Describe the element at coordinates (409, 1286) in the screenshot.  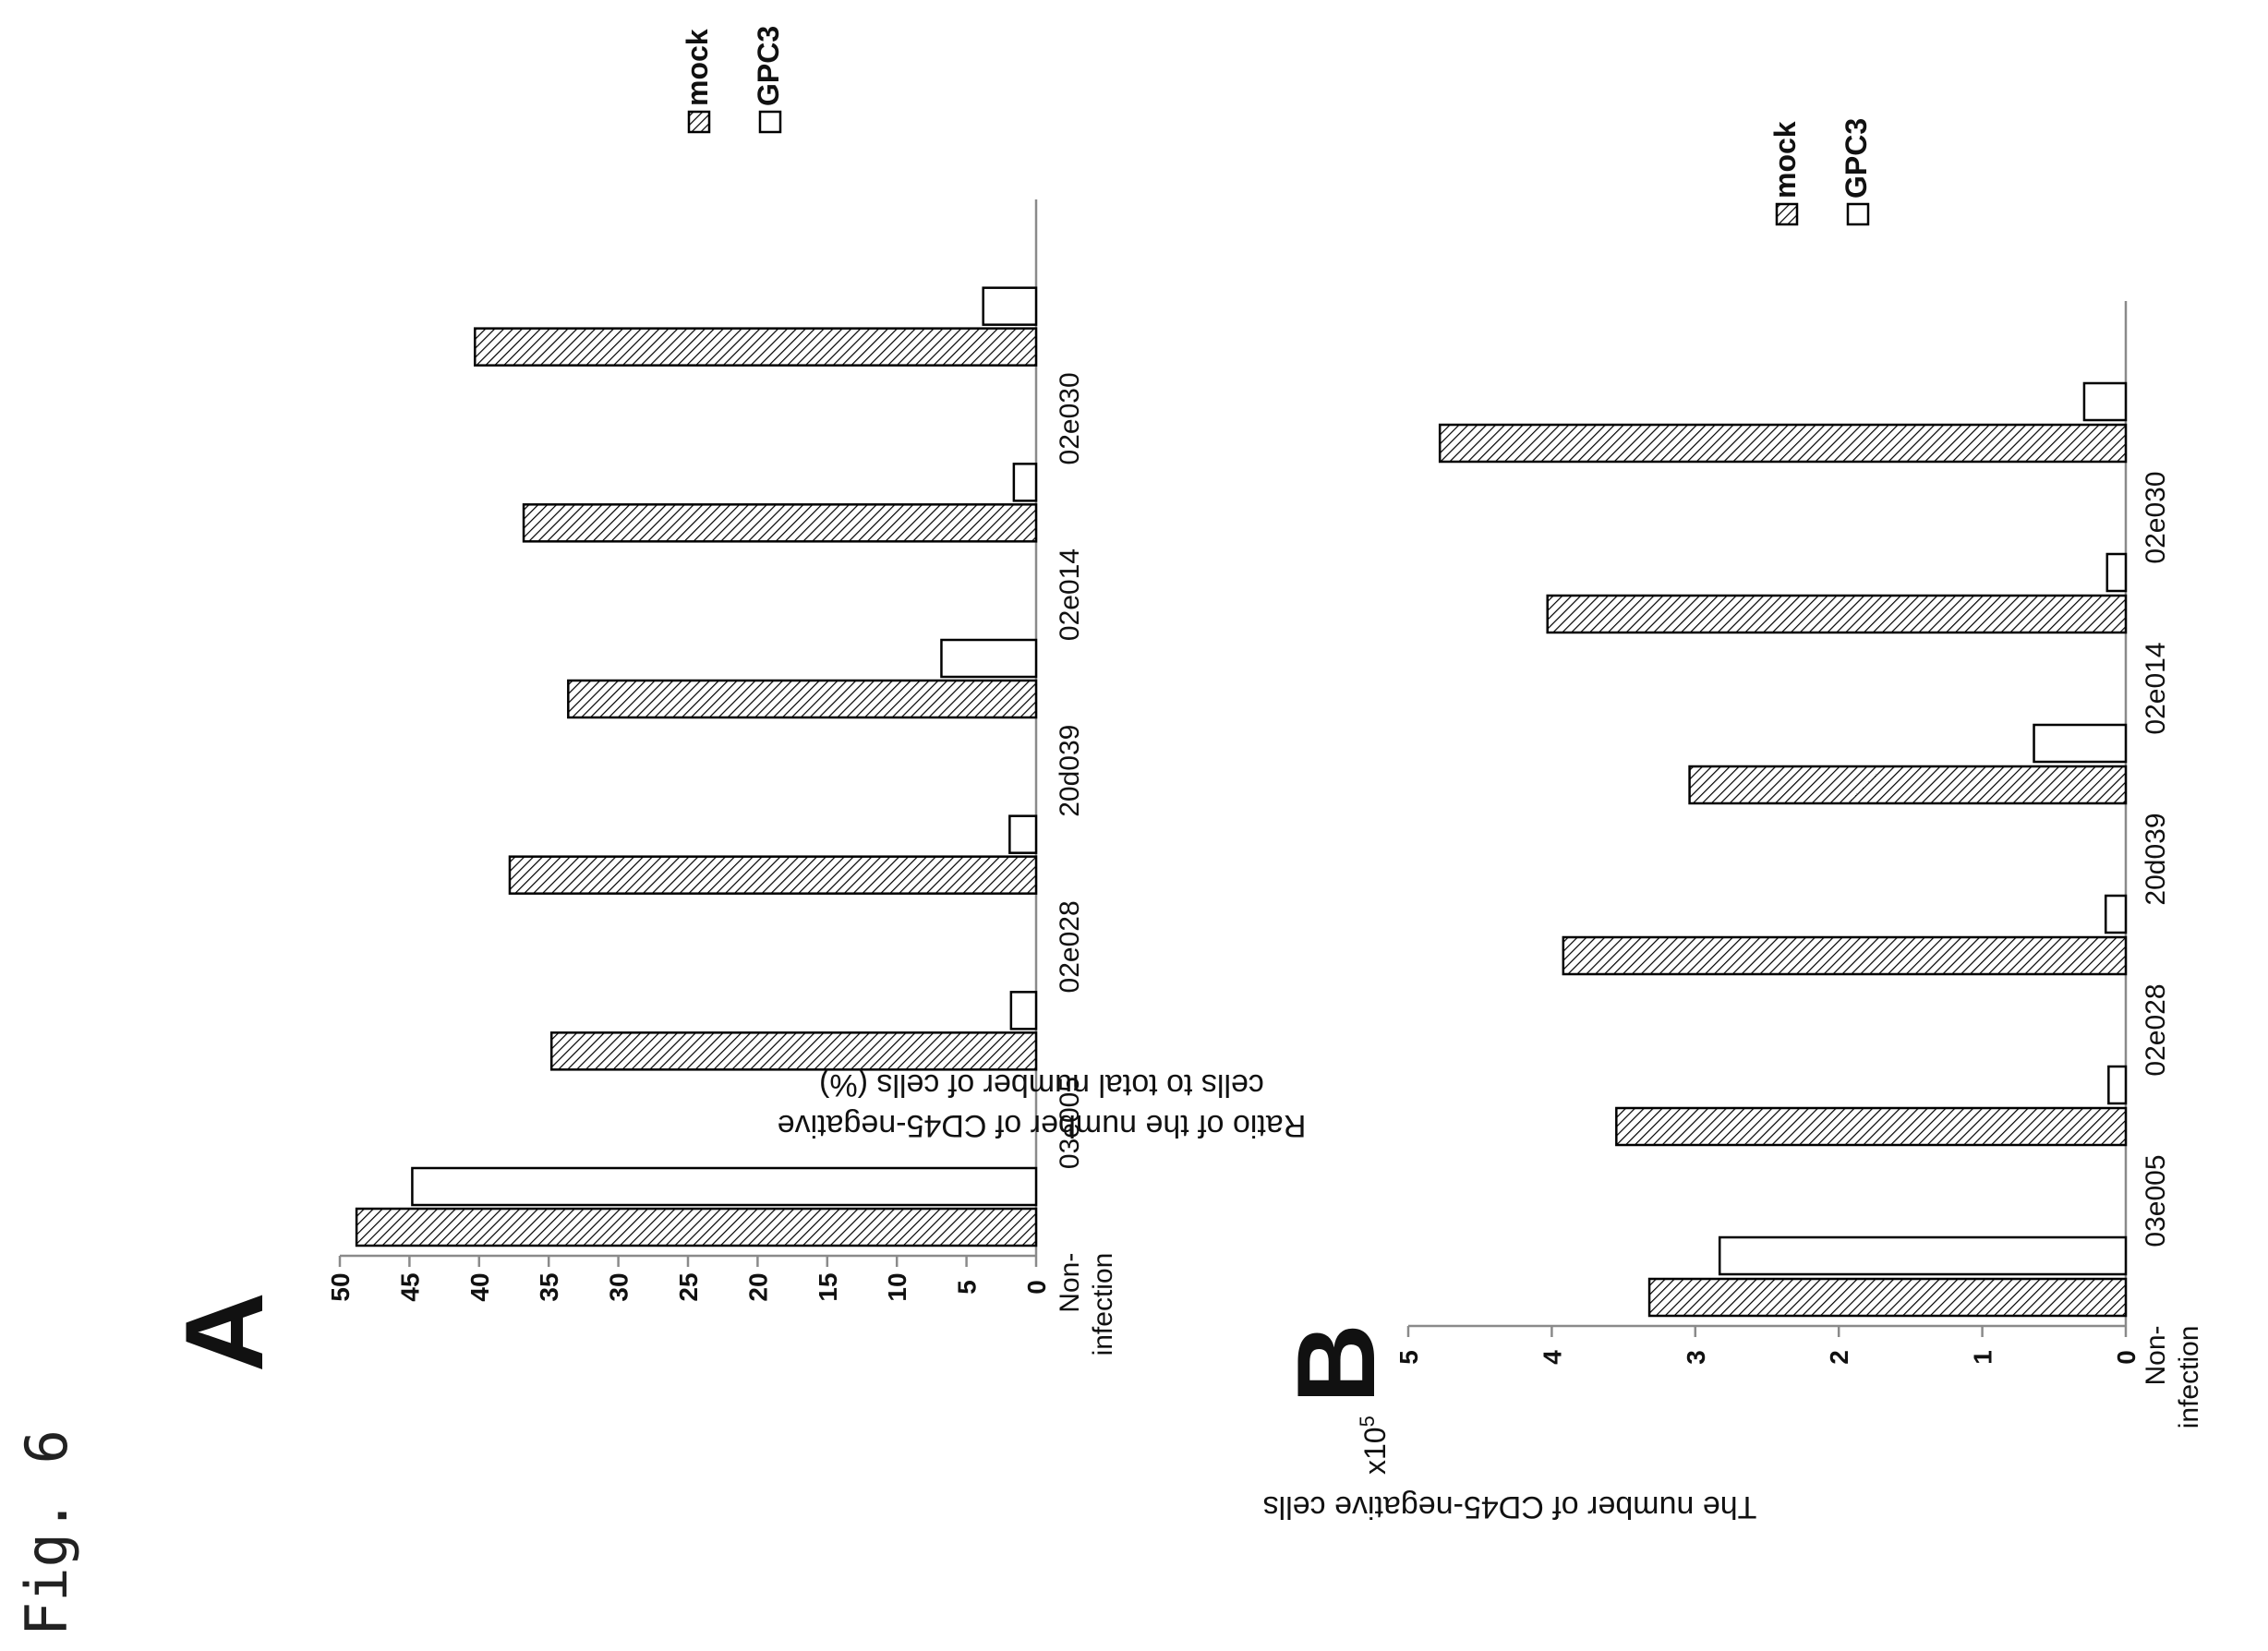
I see `value-tick-label: 45` at that location.